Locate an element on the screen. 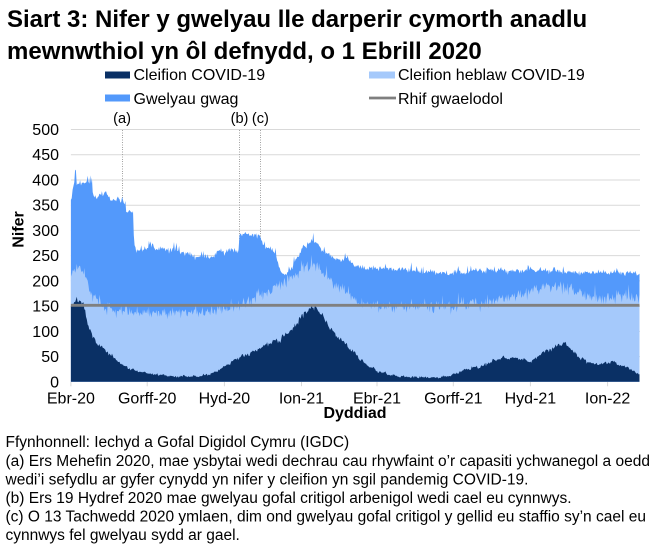  svg-text: 200 is located at coordinates (45, 281).